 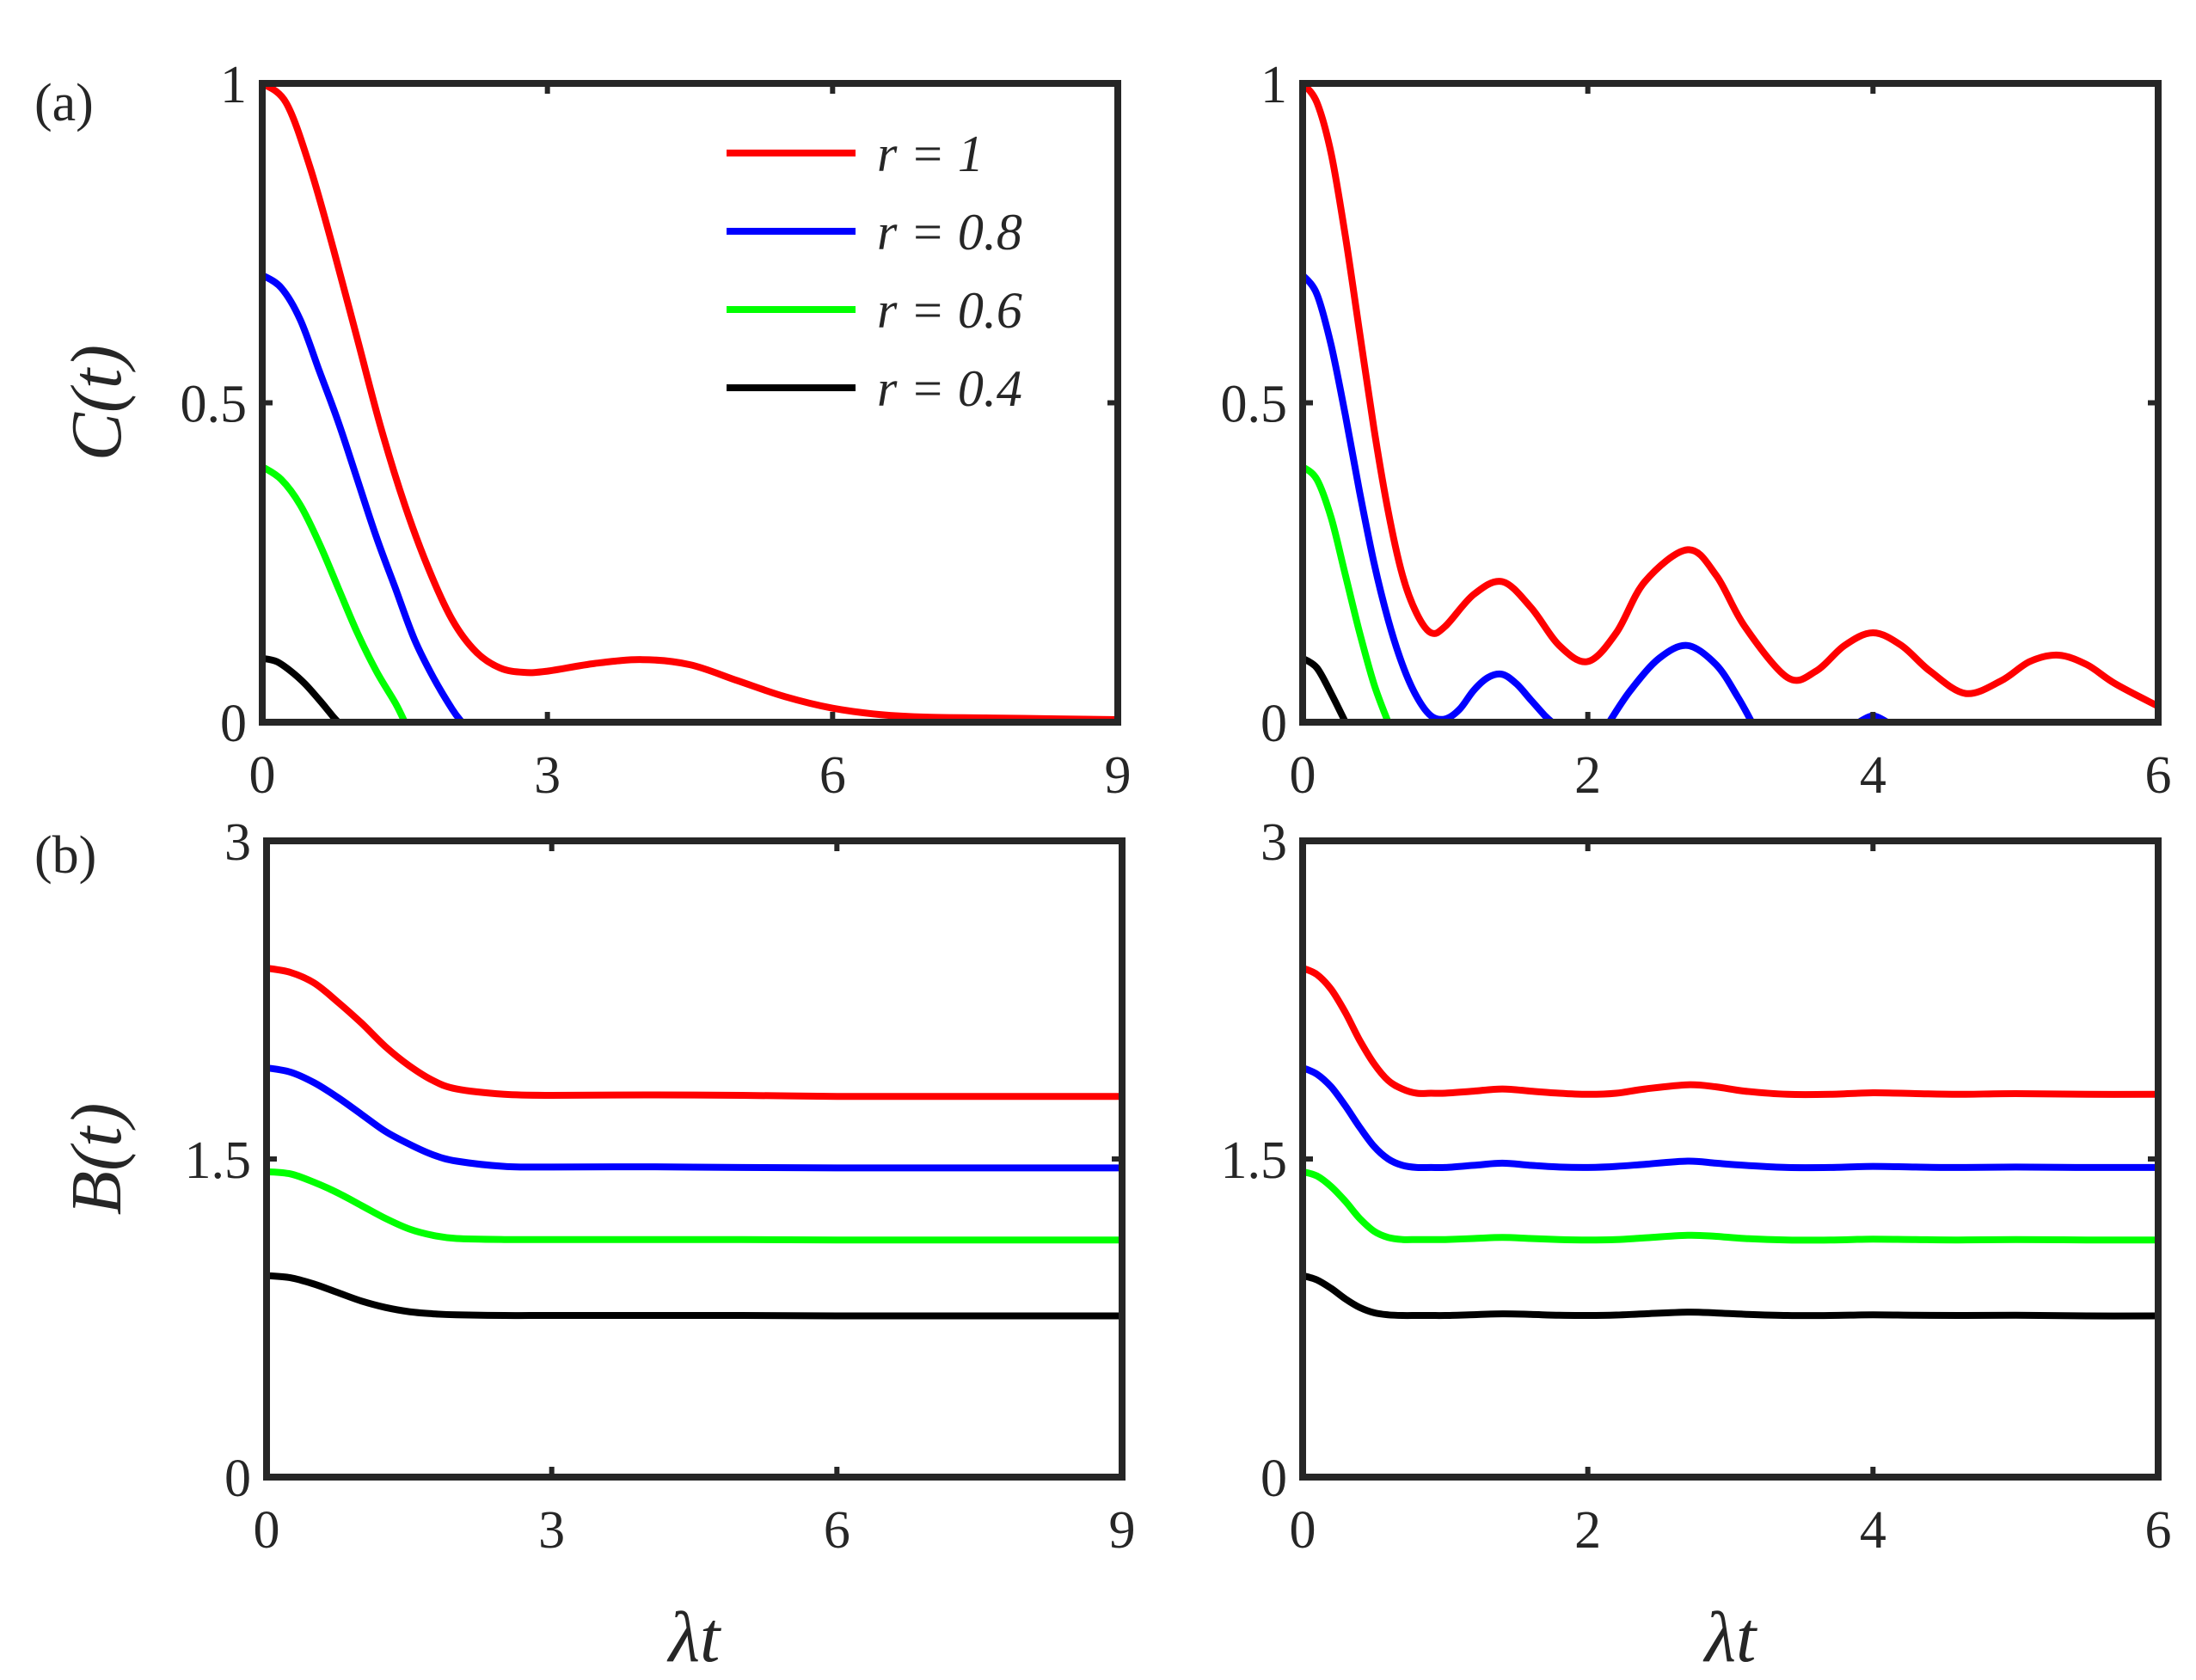 I want to click on legend: r = 1 r = 0.8 r = 0.6 r = 0.4, so click(x=874, y=272).